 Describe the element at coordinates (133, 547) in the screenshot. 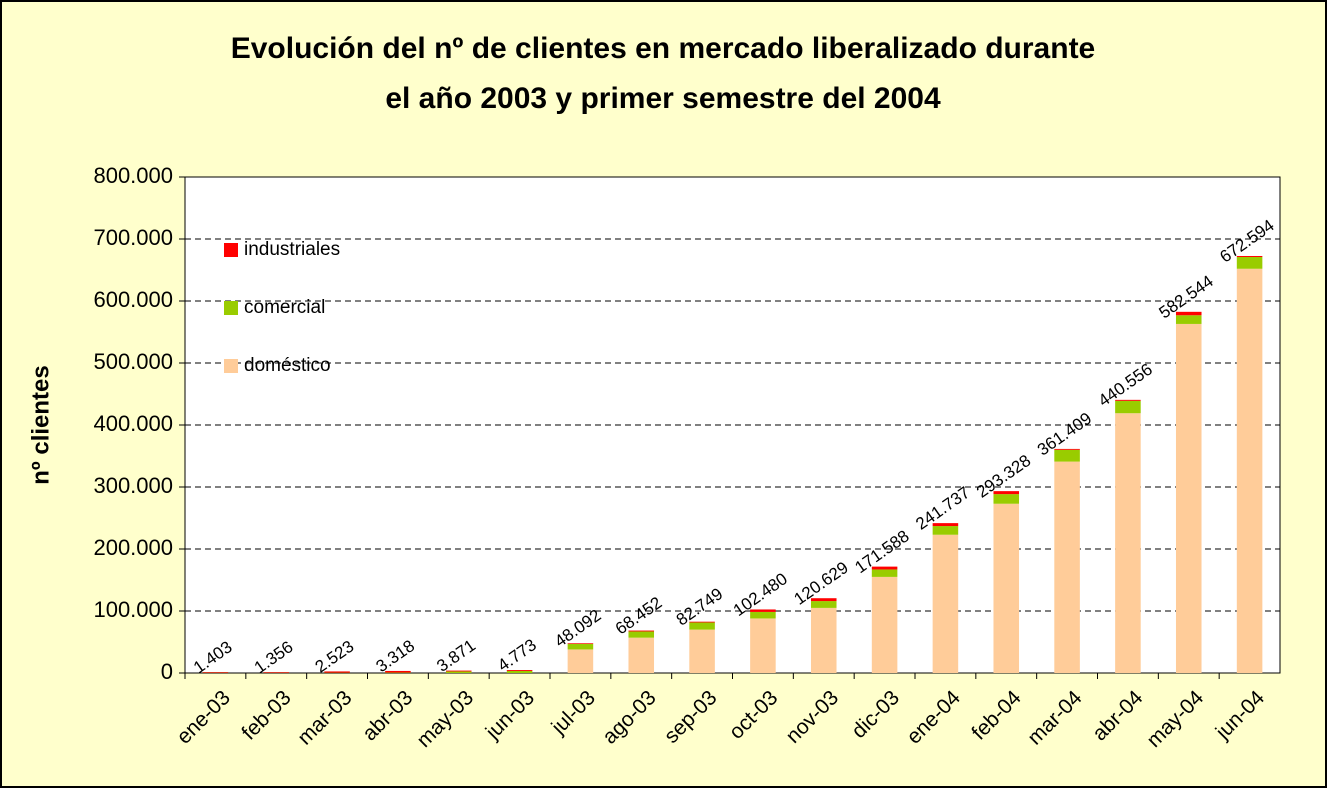

I see `y-tick-label: 200.000` at that location.